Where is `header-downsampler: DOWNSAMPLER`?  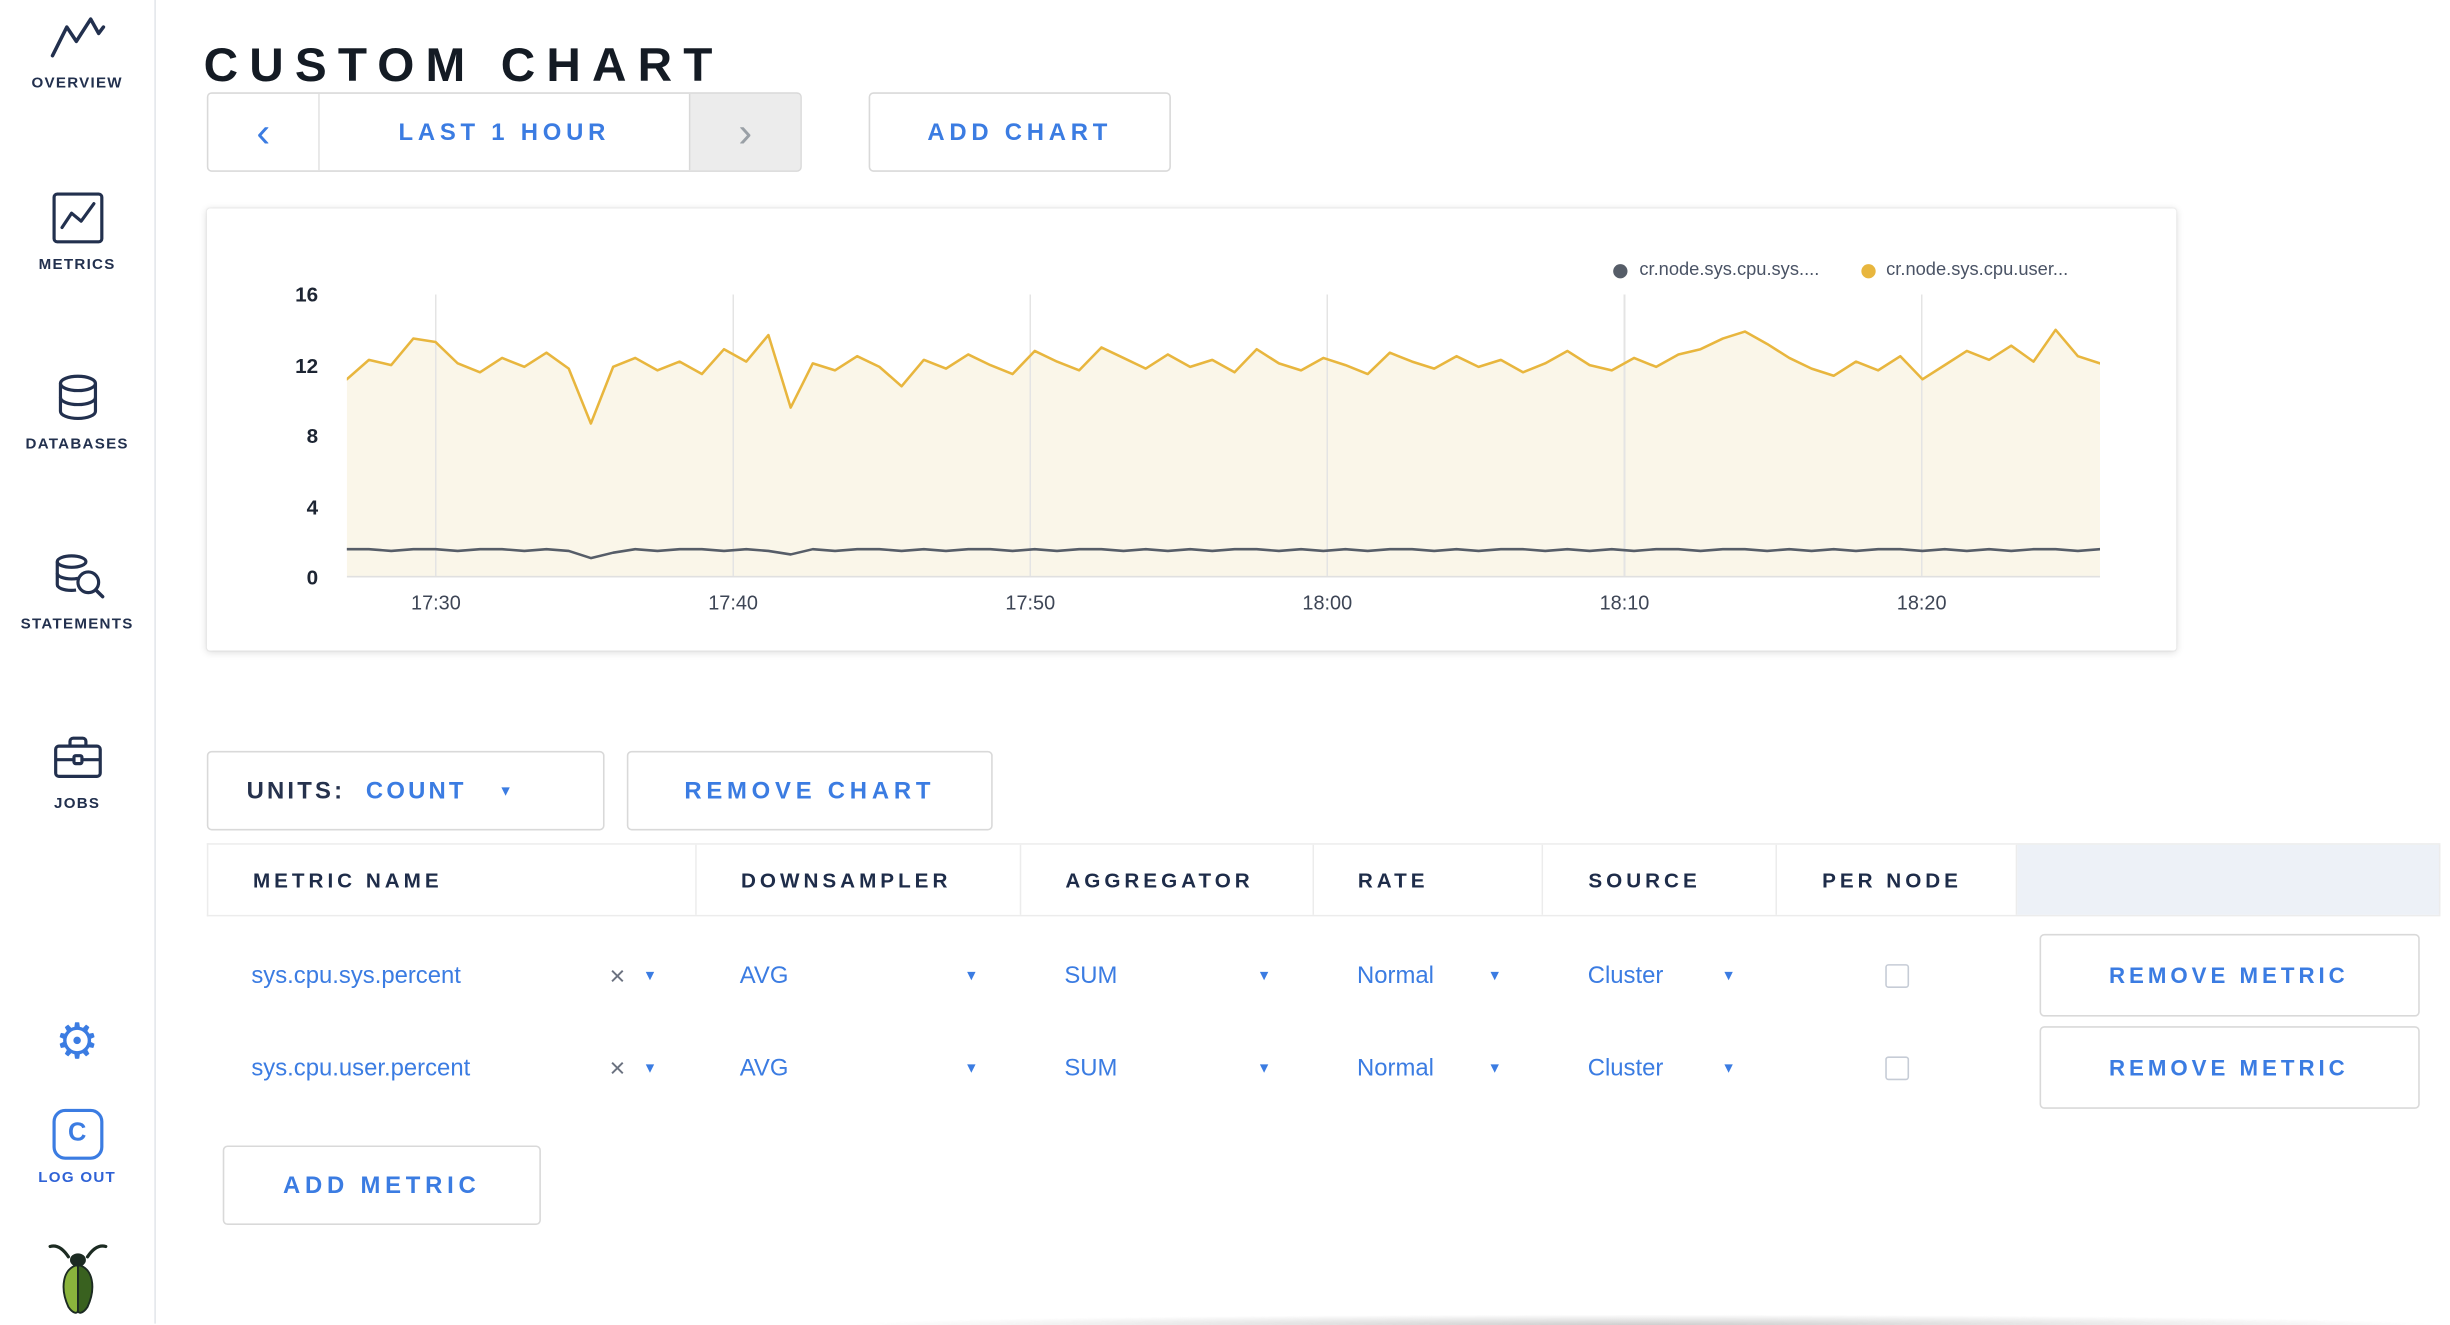
header-downsampler: DOWNSAMPLER is located at coordinates (858, 879).